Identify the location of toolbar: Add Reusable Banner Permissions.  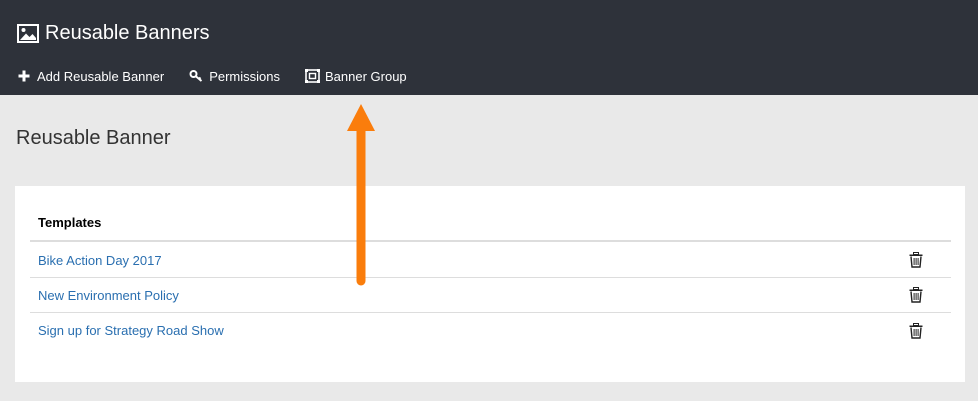
(224, 76).